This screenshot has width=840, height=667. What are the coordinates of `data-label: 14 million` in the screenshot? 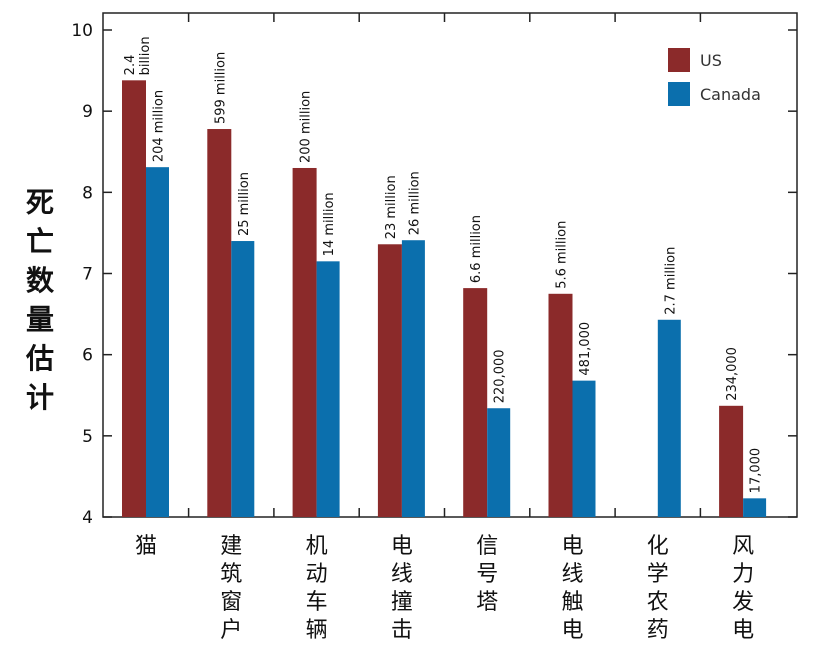 It's located at (329, 224).